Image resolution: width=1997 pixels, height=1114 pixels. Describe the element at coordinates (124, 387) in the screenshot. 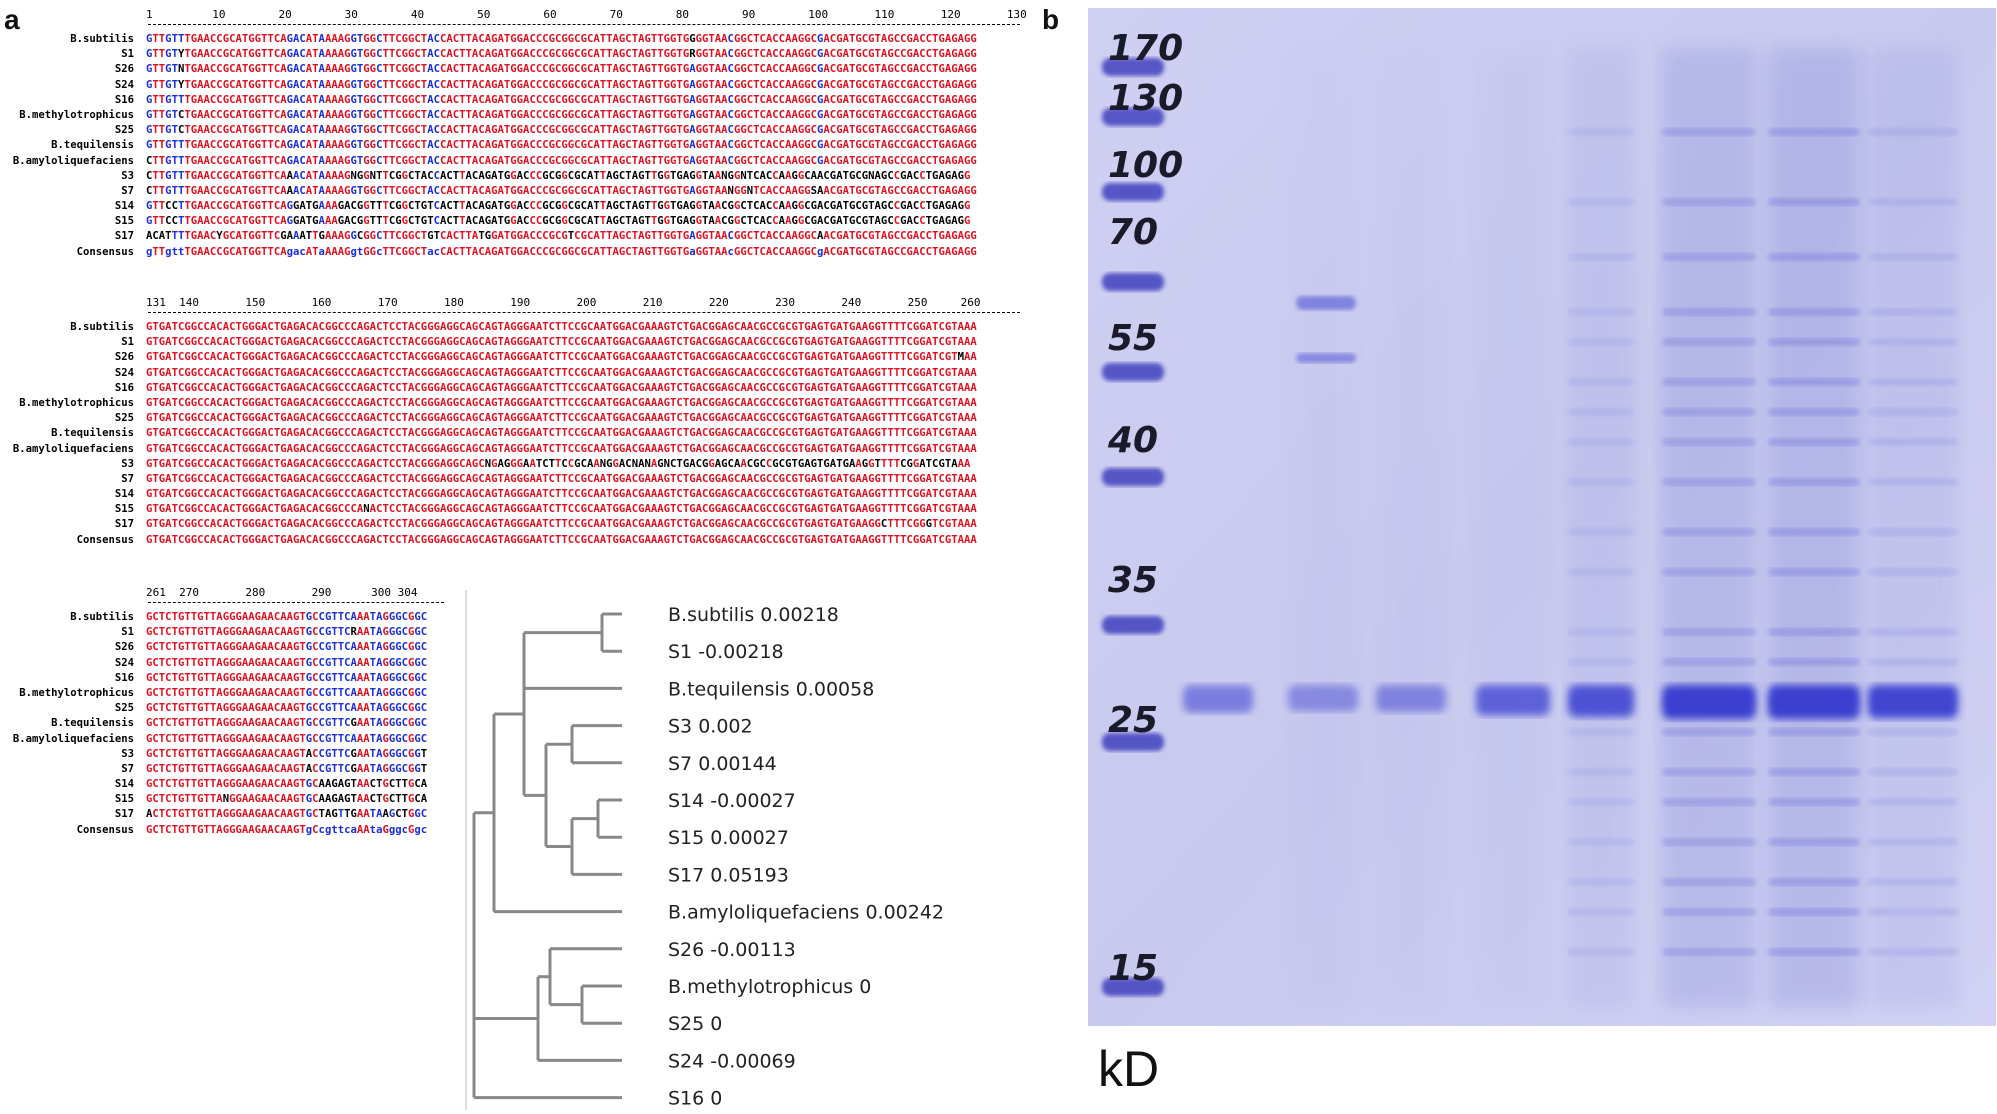

I see `sequence-name: S16` at that location.